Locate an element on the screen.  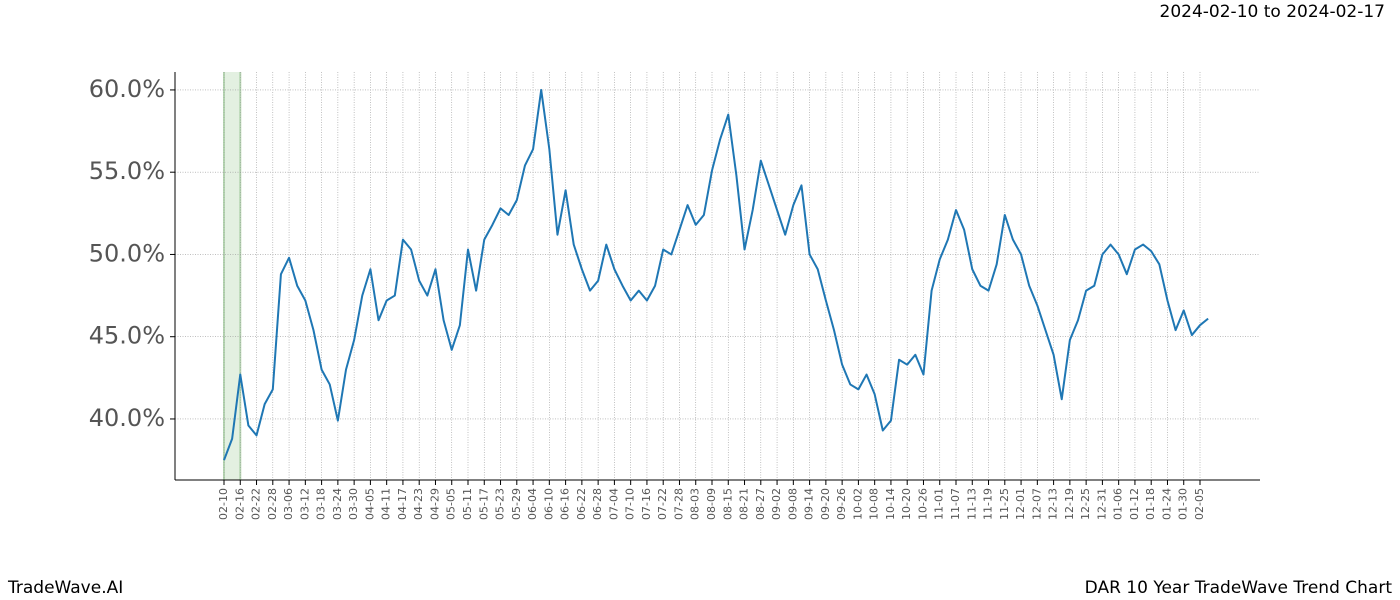
x-tick-label: 05-23 is located at coordinates (500, 504).